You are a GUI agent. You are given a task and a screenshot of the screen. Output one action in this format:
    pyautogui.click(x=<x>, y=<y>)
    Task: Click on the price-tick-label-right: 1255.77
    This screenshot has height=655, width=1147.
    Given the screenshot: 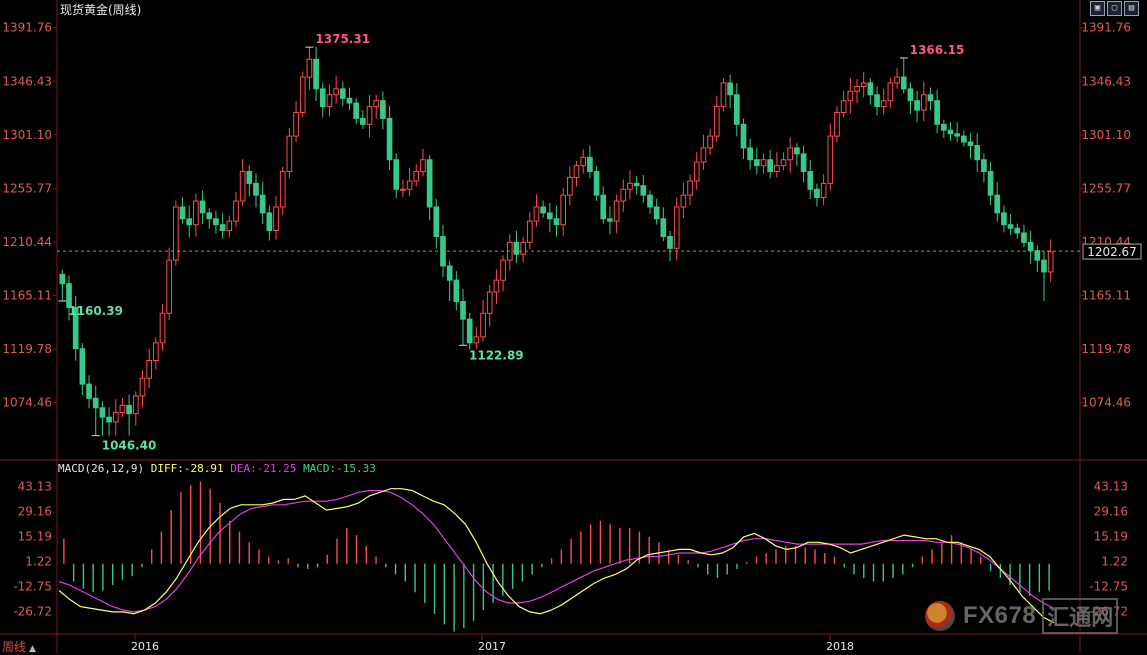 What is the action you would take?
    pyautogui.click(x=1106, y=188)
    